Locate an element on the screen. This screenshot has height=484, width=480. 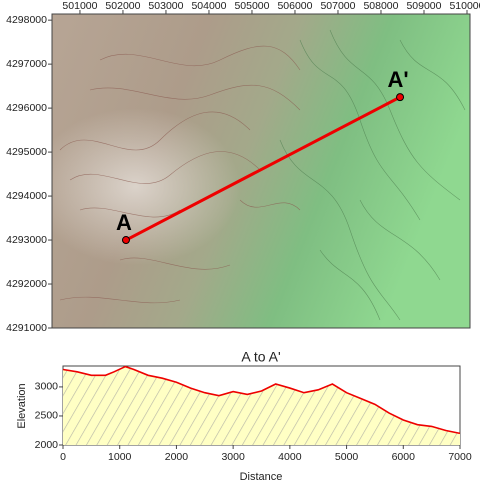
y-tick-label: 4294000 is located at coordinates (26, 196).